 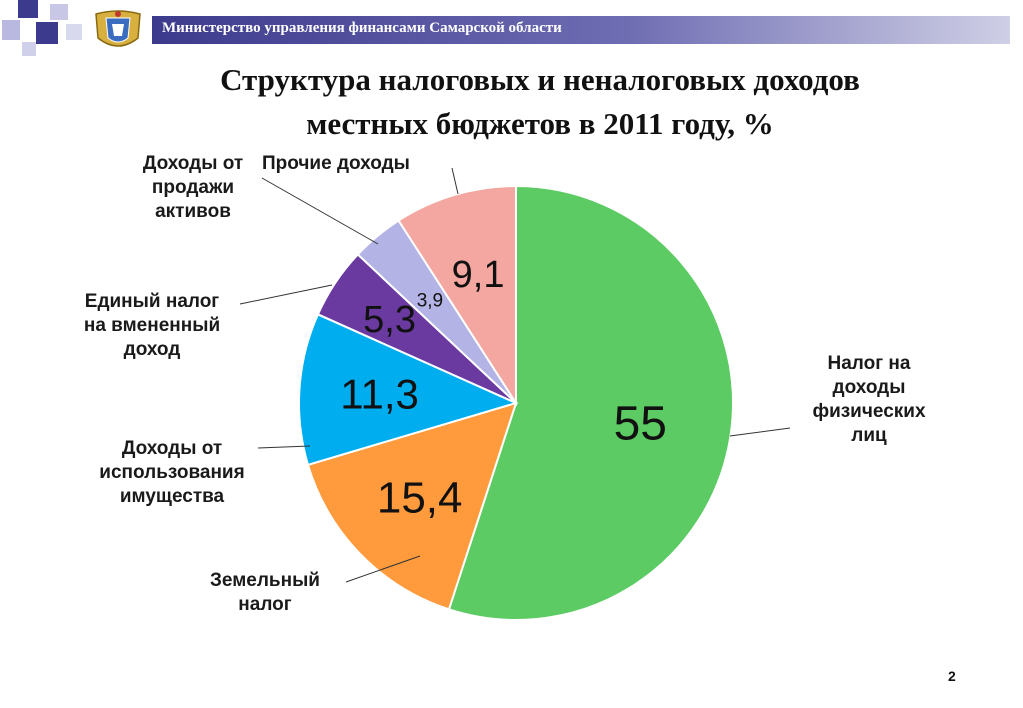 I want to click on label-imputed-income-tax: Единый налог на вмененный доход, so click(x=152, y=325).